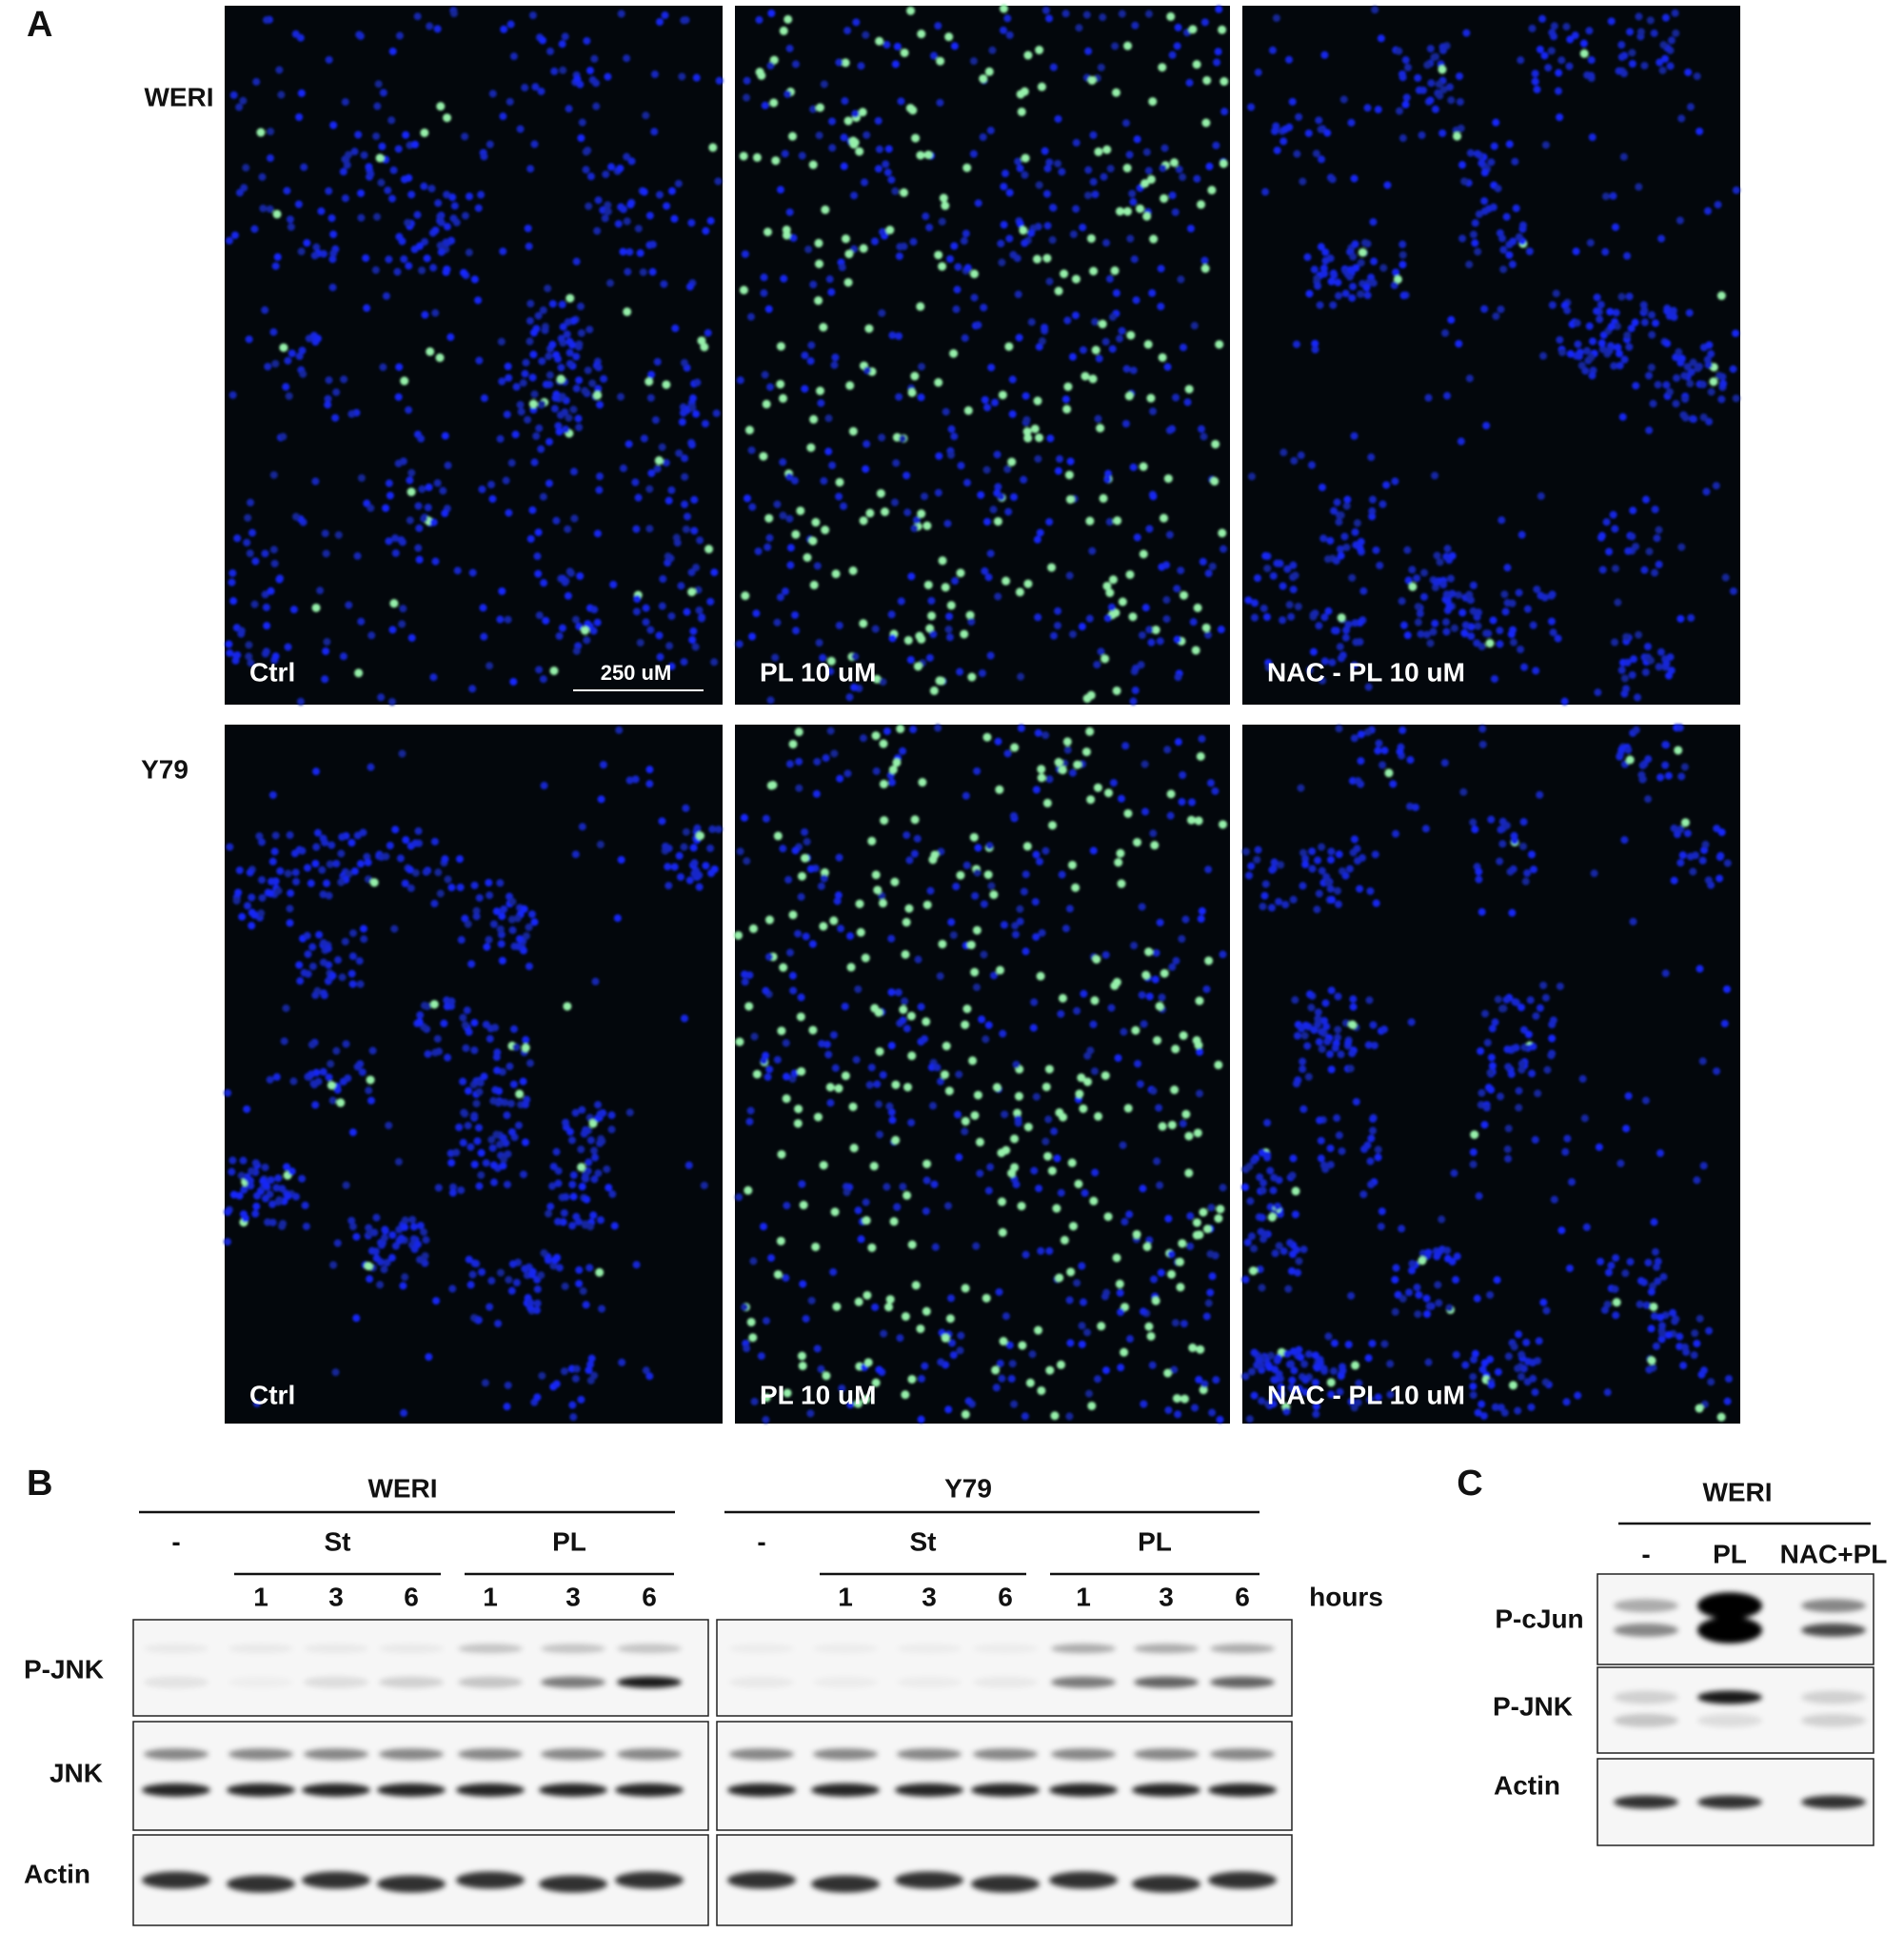  I want to click on blot-background, so click(1004, 1776).